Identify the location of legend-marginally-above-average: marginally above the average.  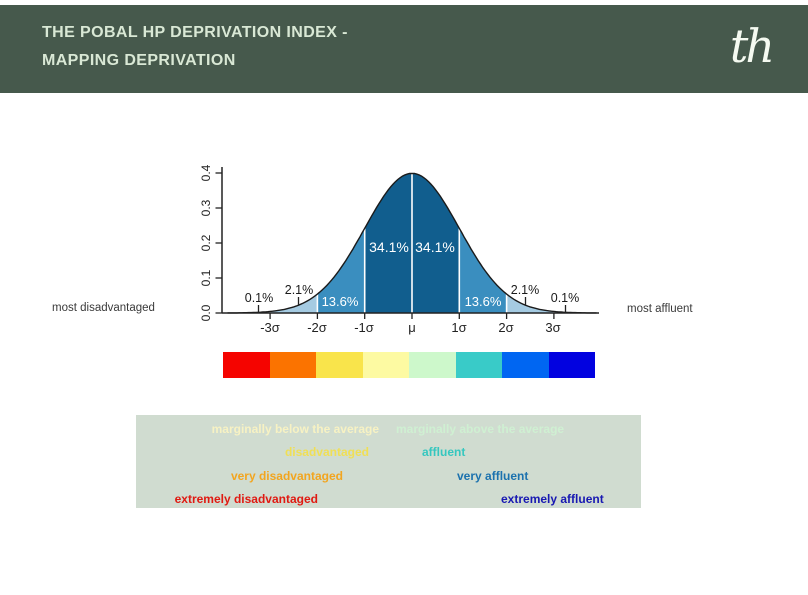
(480, 429).